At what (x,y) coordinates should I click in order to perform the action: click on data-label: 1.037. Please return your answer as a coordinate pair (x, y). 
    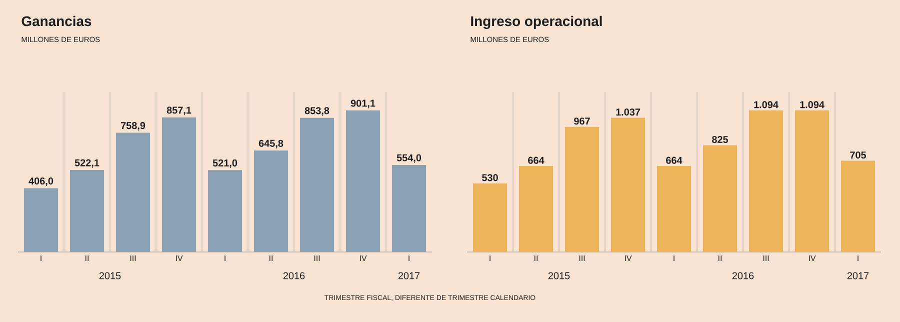
    Looking at the image, I should click on (628, 112).